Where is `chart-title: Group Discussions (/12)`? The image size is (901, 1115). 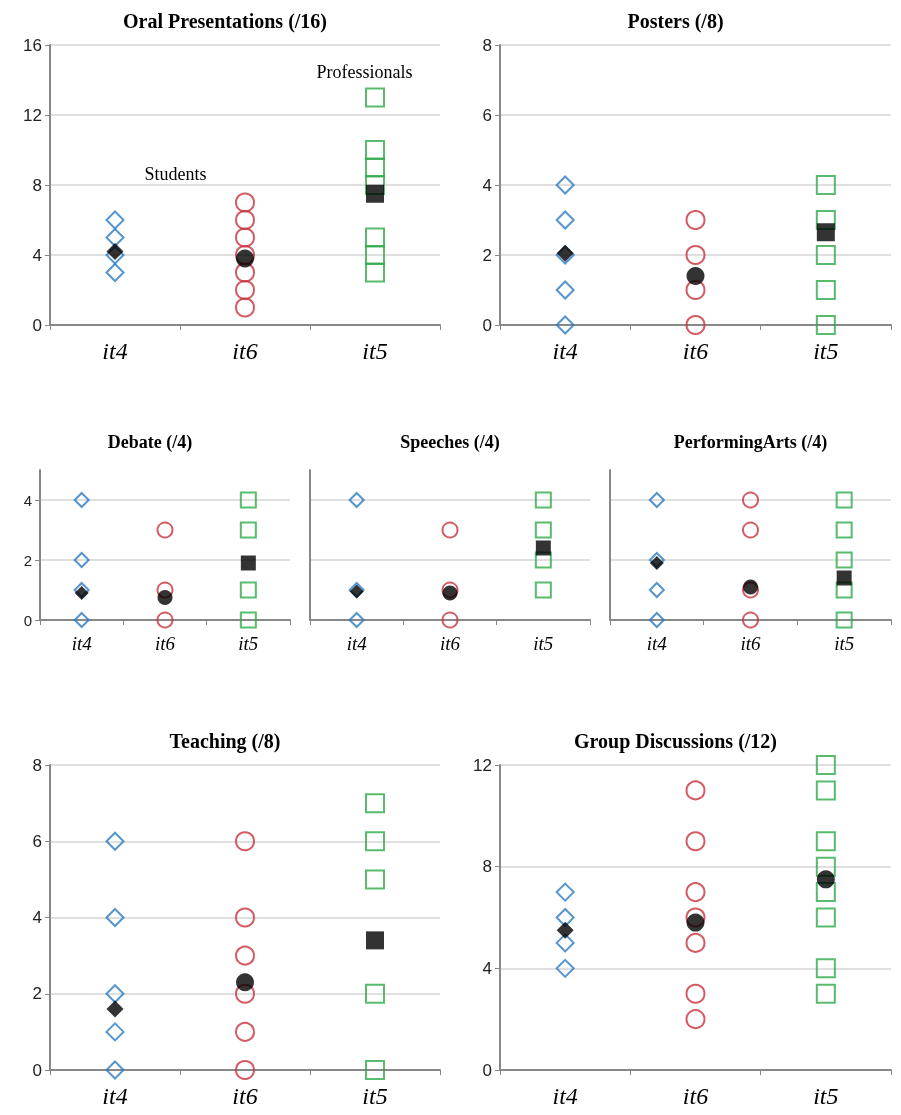
chart-title: Group Discussions (/12) is located at coordinates (675, 741).